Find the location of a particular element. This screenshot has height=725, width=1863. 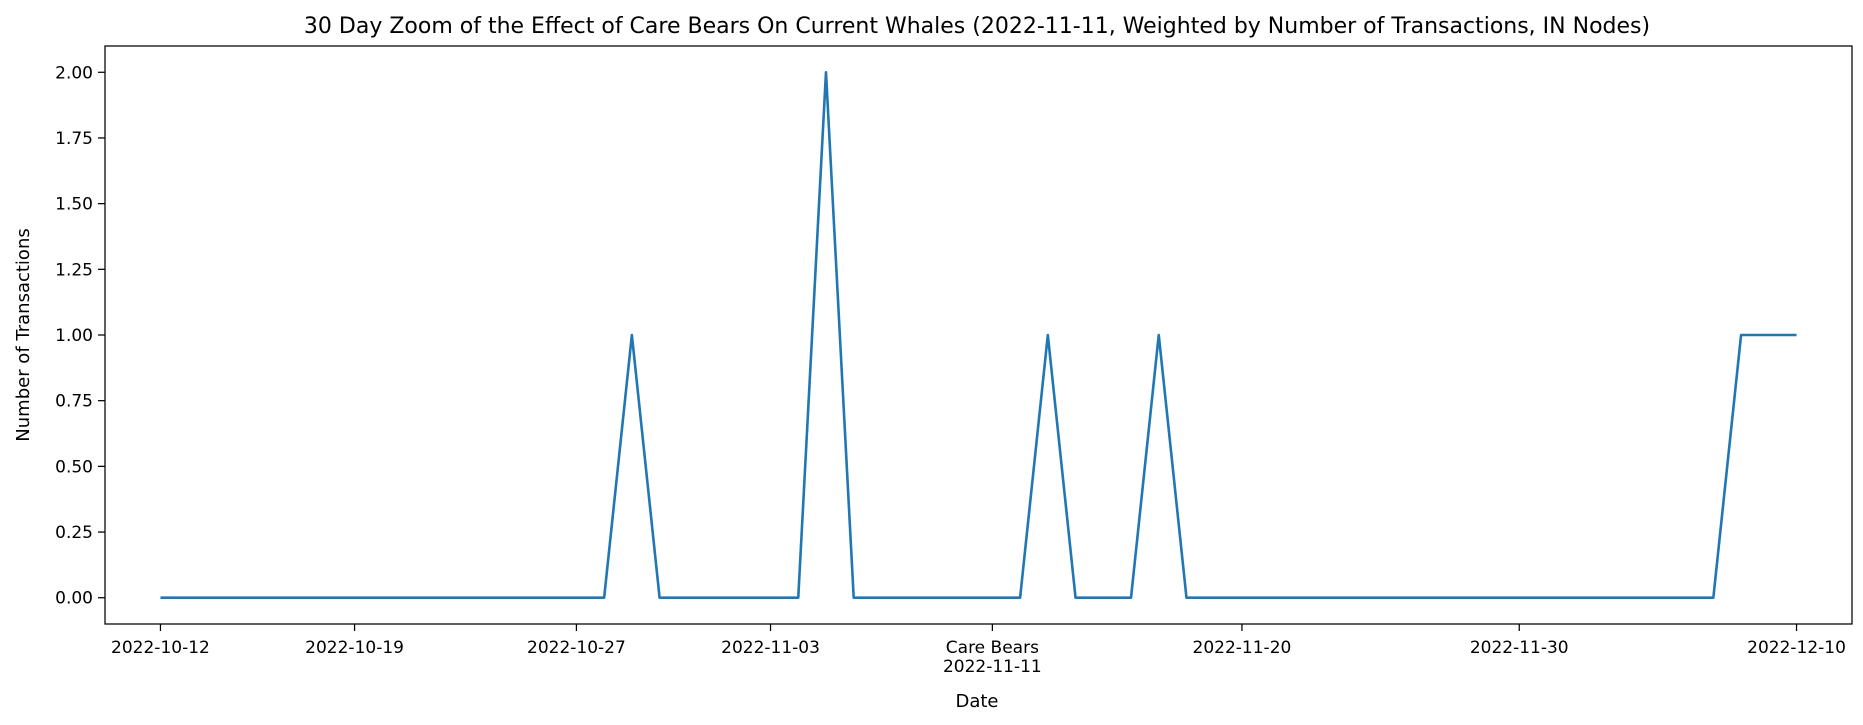

y-tick-label: 1.25 is located at coordinates (74, 270).